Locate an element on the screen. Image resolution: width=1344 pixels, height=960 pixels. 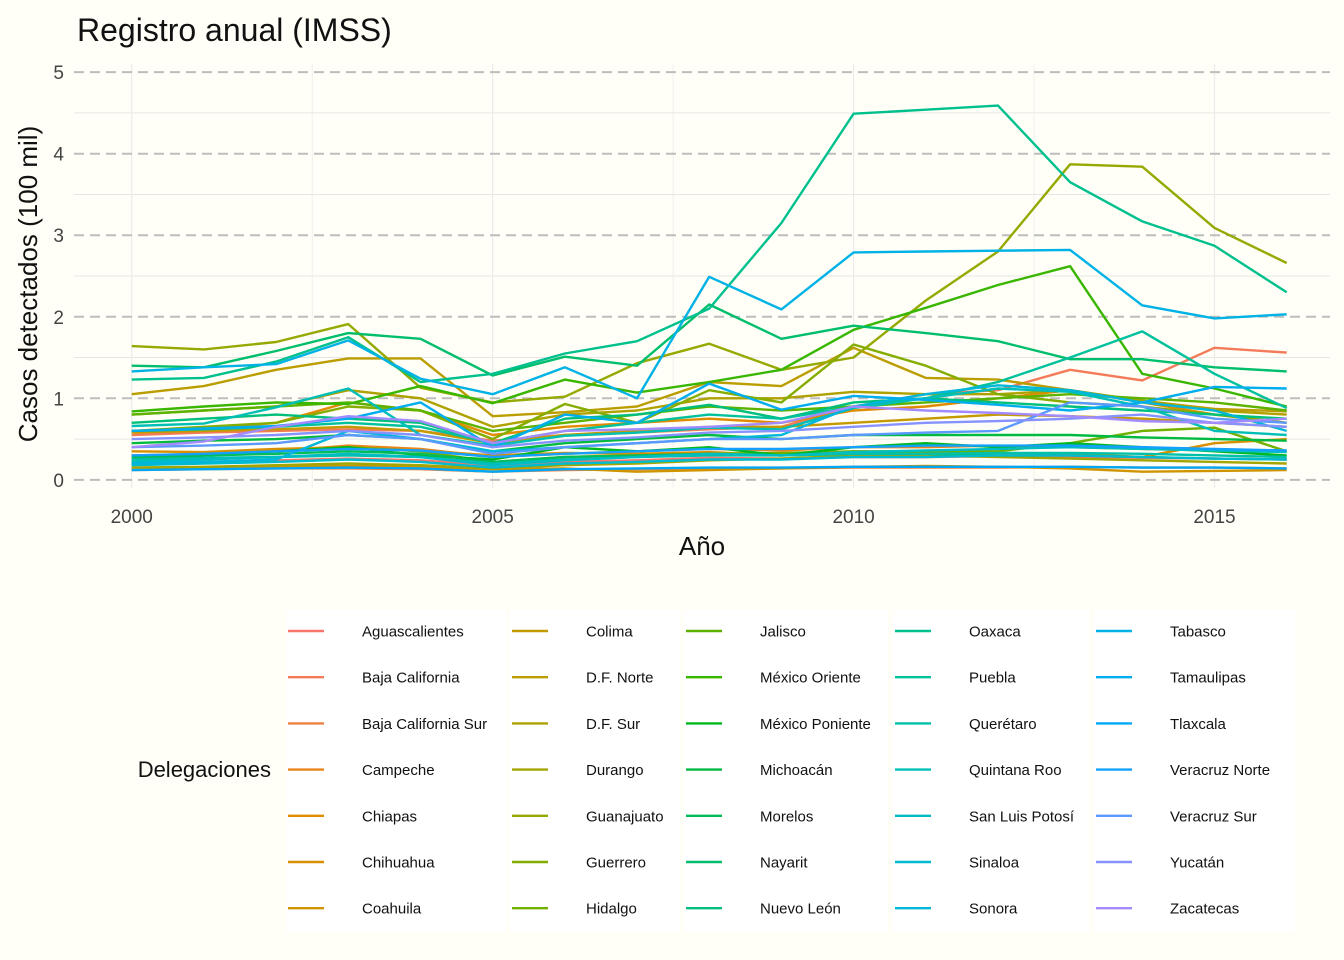
y-tick-label: 1 is located at coordinates (58, 399).